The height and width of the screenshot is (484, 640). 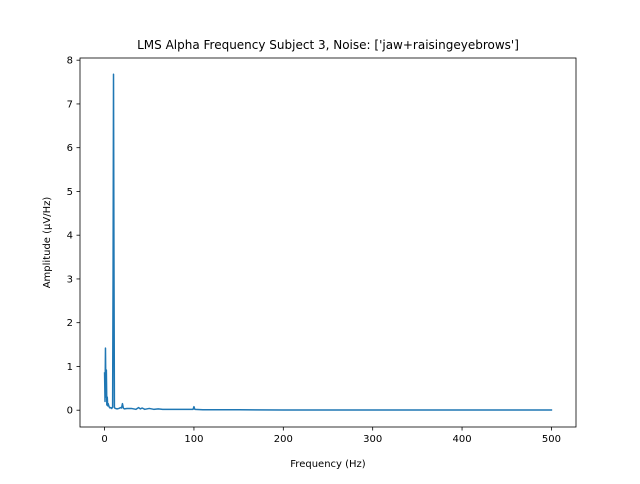 I want to click on x-tick-label: 200, so click(x=283, y=439).